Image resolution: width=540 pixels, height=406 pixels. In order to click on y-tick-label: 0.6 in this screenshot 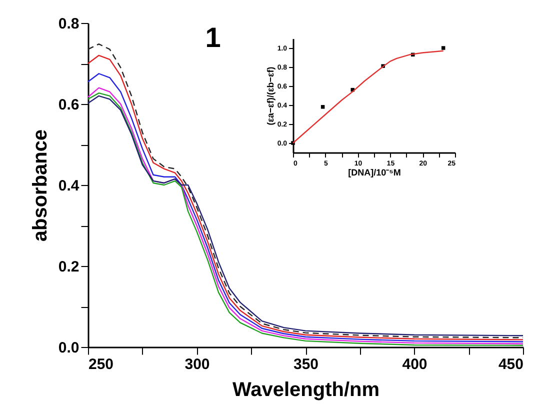, I will do `click(69, 105)`.